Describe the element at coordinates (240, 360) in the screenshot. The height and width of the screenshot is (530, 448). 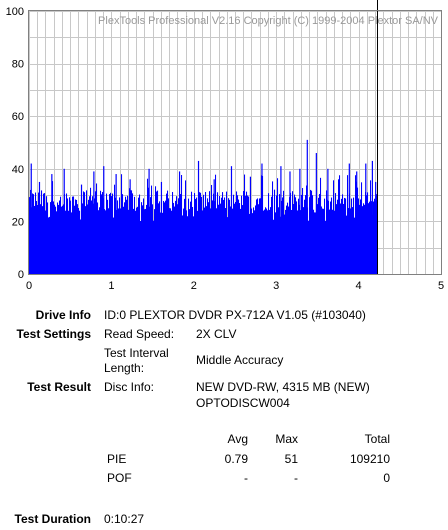
I see `test-interval-value: Middle Accuracy` at that location.